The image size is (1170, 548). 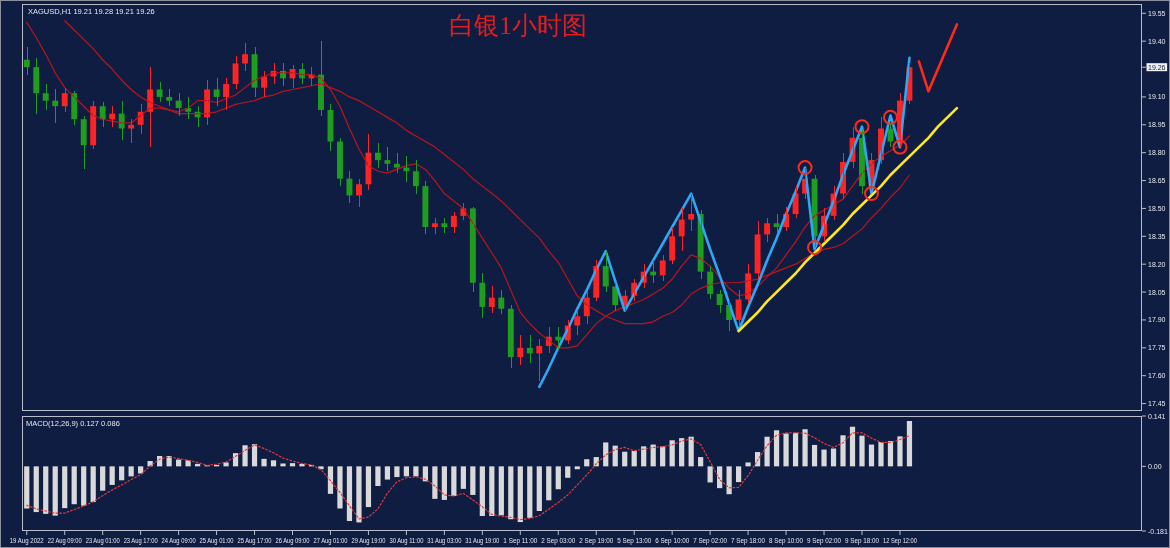 I want to click on chart-title: 白银1小时图, so click(x=518, y=25).